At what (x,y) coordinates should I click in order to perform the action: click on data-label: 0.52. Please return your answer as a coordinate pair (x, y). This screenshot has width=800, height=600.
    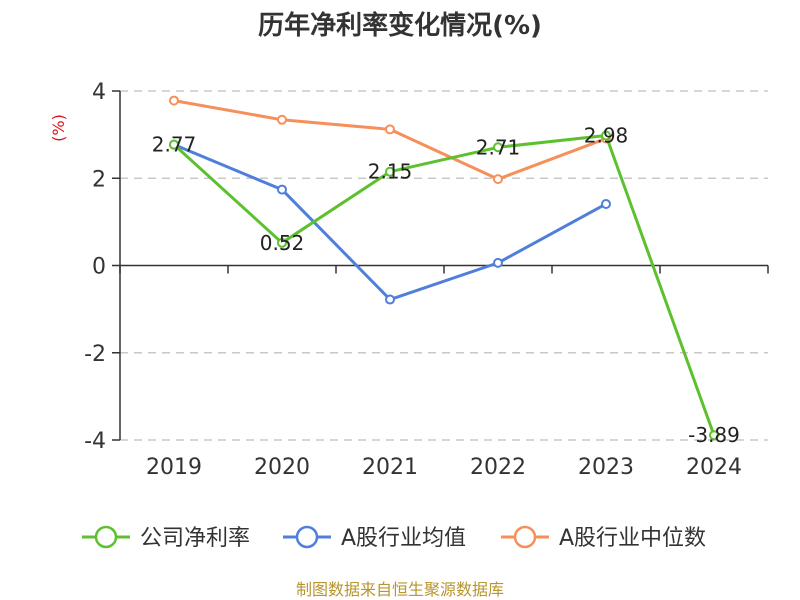
    Looking at the image, I should click on (282, 243).